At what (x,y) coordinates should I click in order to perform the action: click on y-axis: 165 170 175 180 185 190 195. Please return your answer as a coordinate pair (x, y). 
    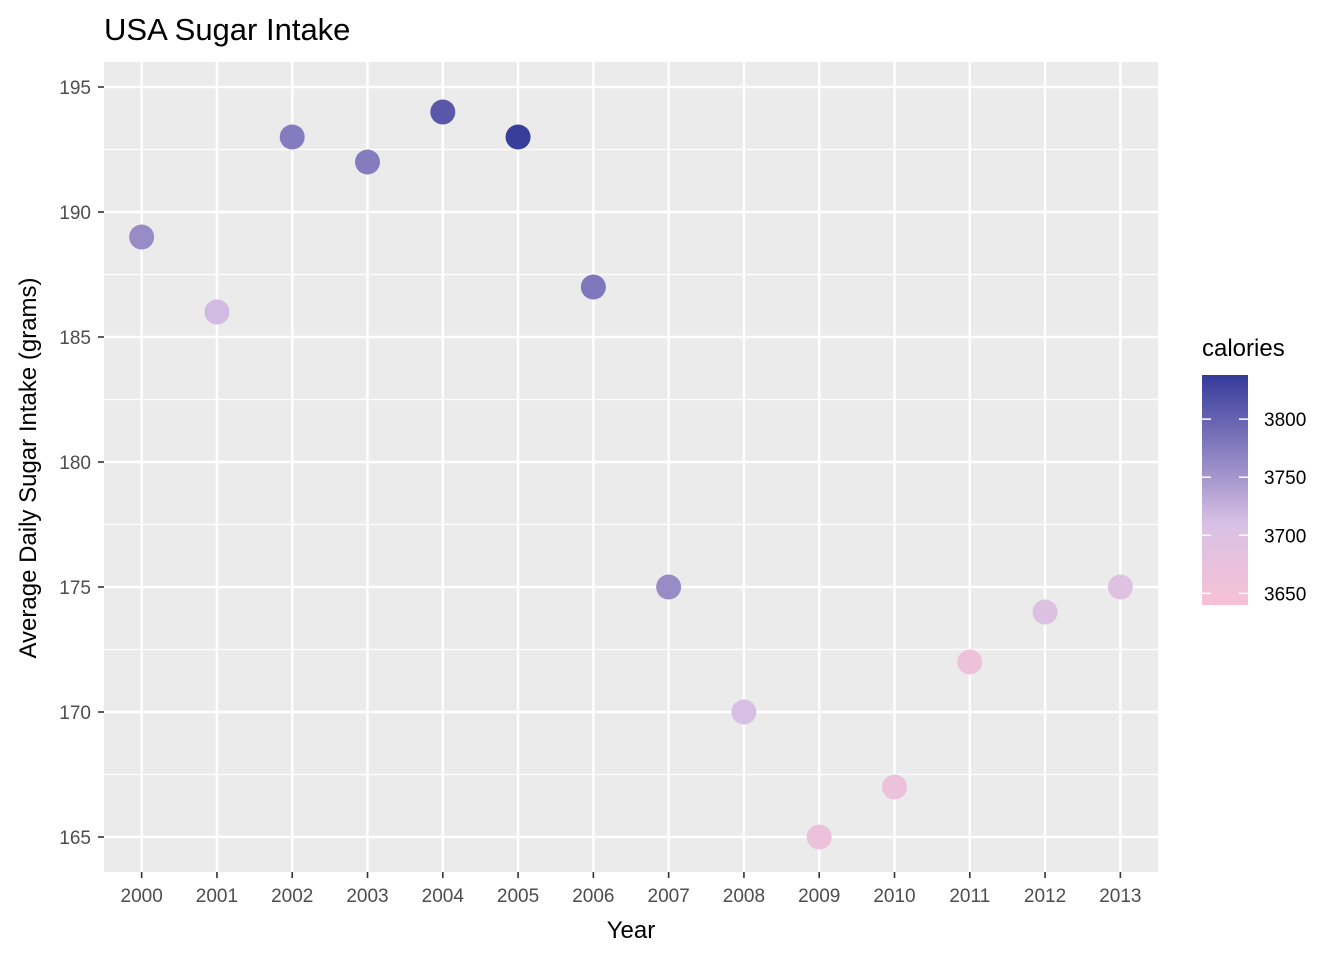
    Looking at the image, I should click on (81, 463).